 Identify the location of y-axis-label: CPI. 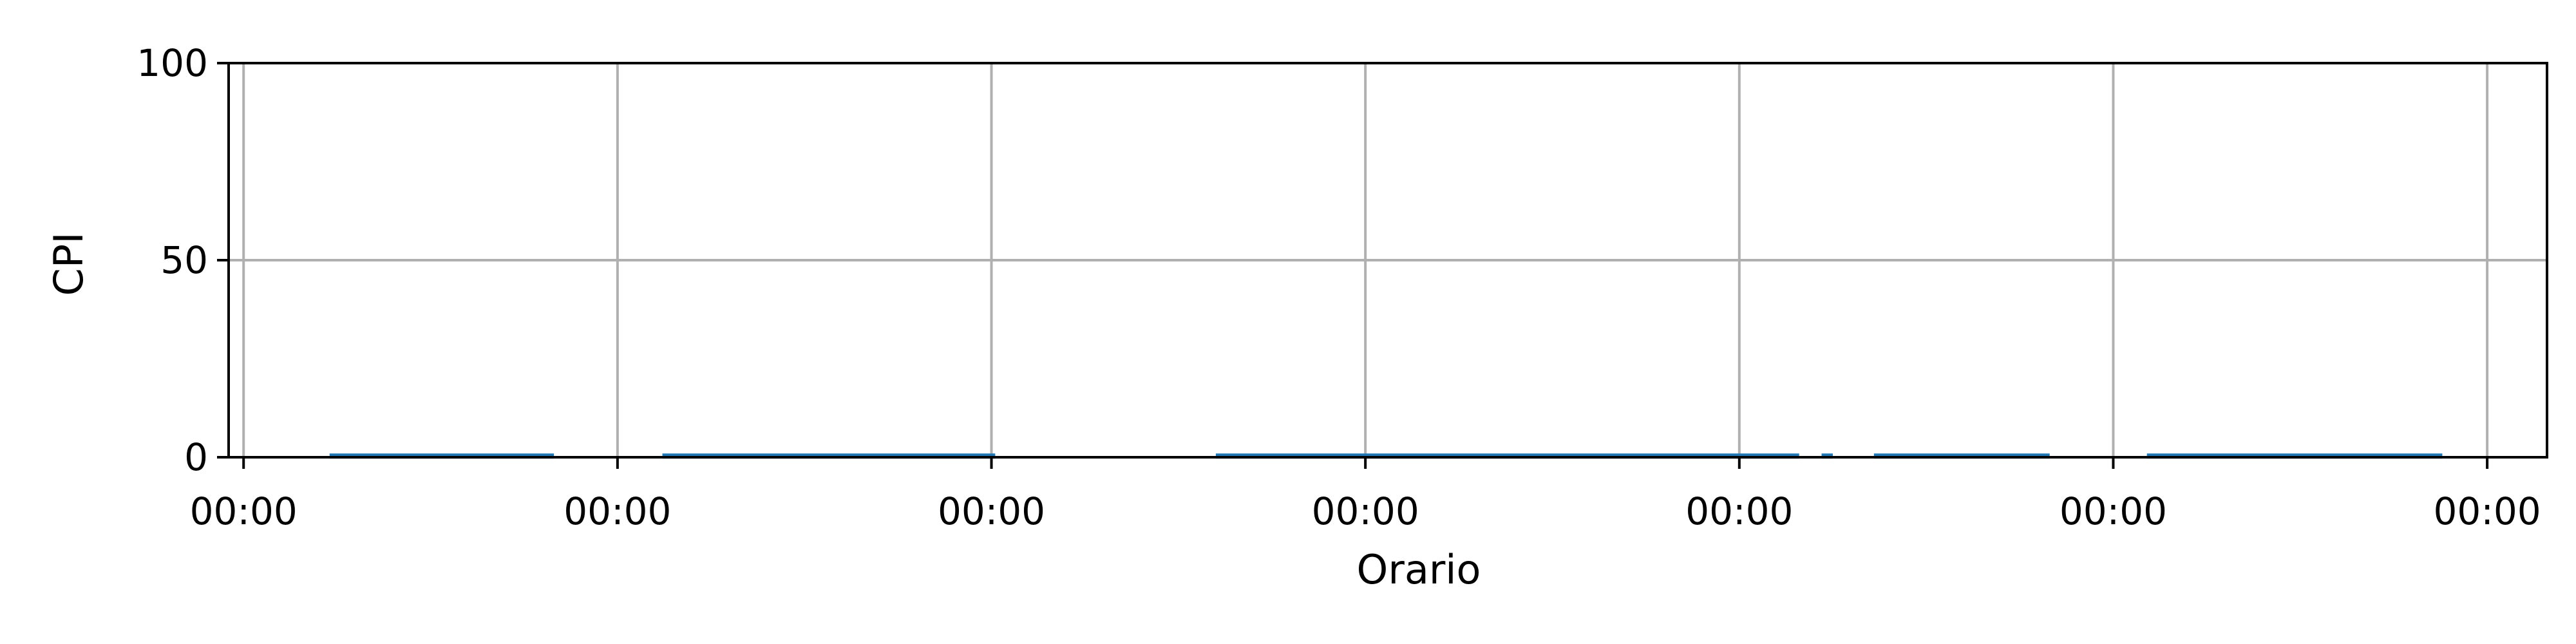
(68, 264).